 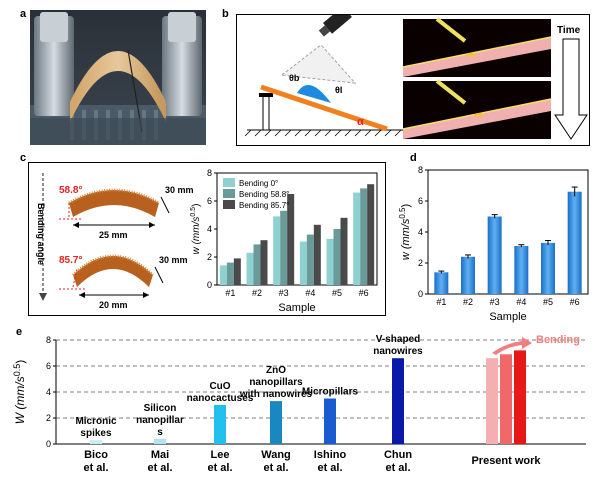 What do you see at coordinates (337, 293) in the screenshot?
I see `chart-c-xtick: #5` at bounding box center [337, 293].